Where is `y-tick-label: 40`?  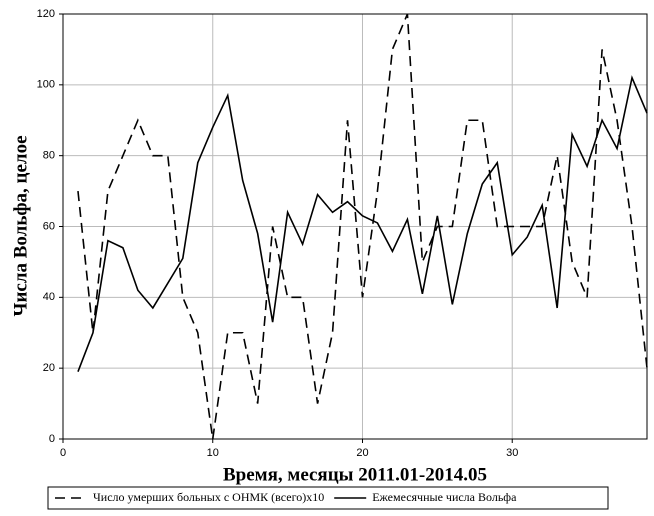
y-tick-label: 40 is located at coordinates (49, 297).